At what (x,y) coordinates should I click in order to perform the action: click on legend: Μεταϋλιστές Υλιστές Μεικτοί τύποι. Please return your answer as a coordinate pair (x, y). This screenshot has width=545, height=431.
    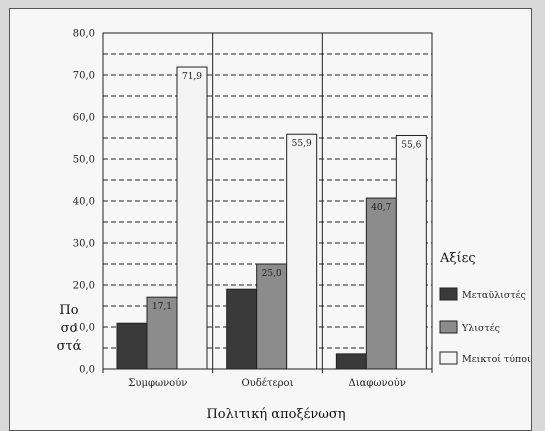
    Looking at the image, I should click on (485, 326).